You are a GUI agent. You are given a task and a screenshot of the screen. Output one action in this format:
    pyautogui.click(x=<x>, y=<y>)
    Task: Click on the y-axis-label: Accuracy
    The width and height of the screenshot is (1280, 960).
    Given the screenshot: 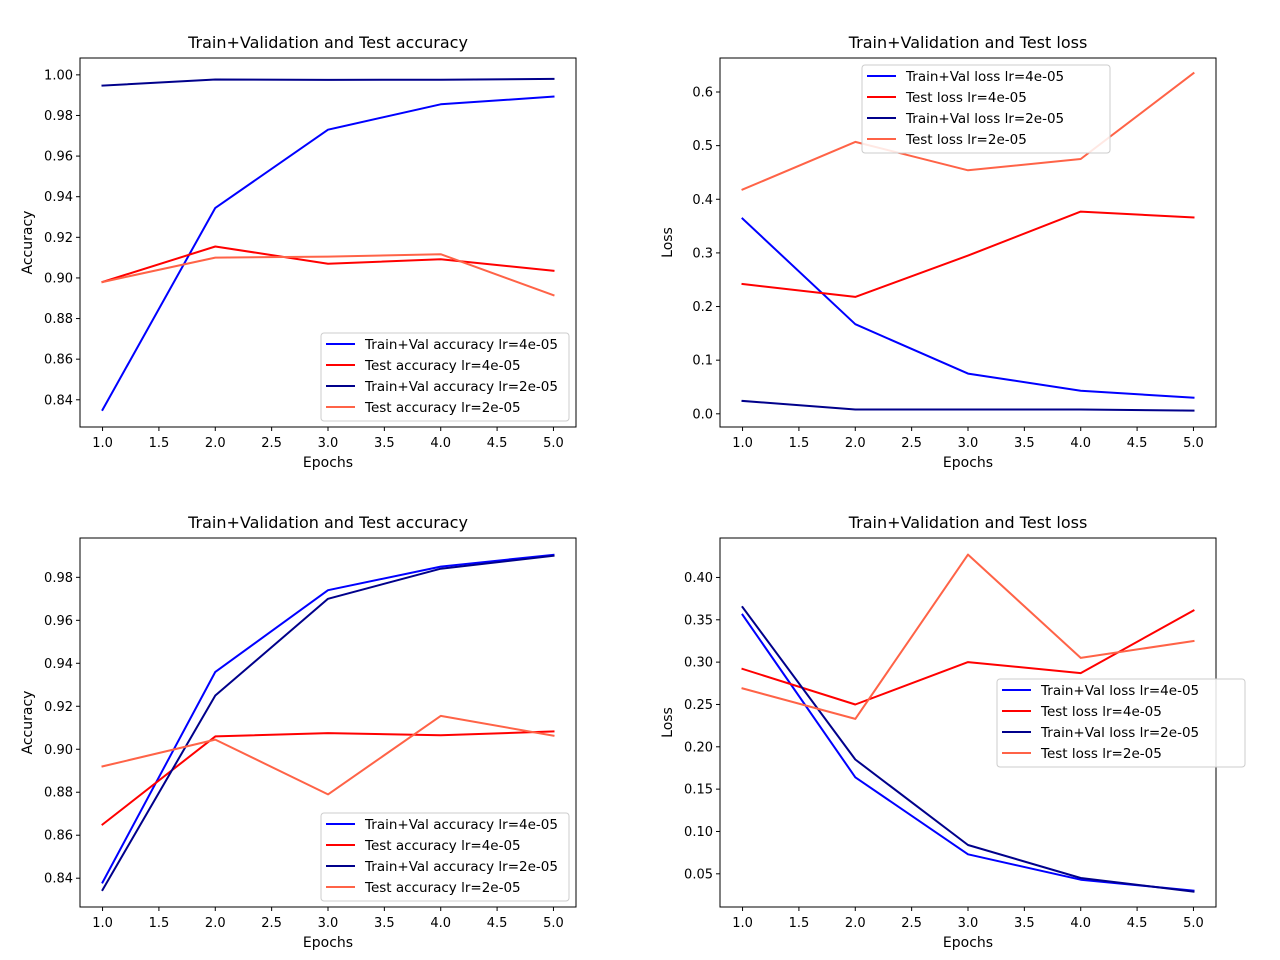 What is the action you would take?
    pyautogui.click(x=28, y=243)
    